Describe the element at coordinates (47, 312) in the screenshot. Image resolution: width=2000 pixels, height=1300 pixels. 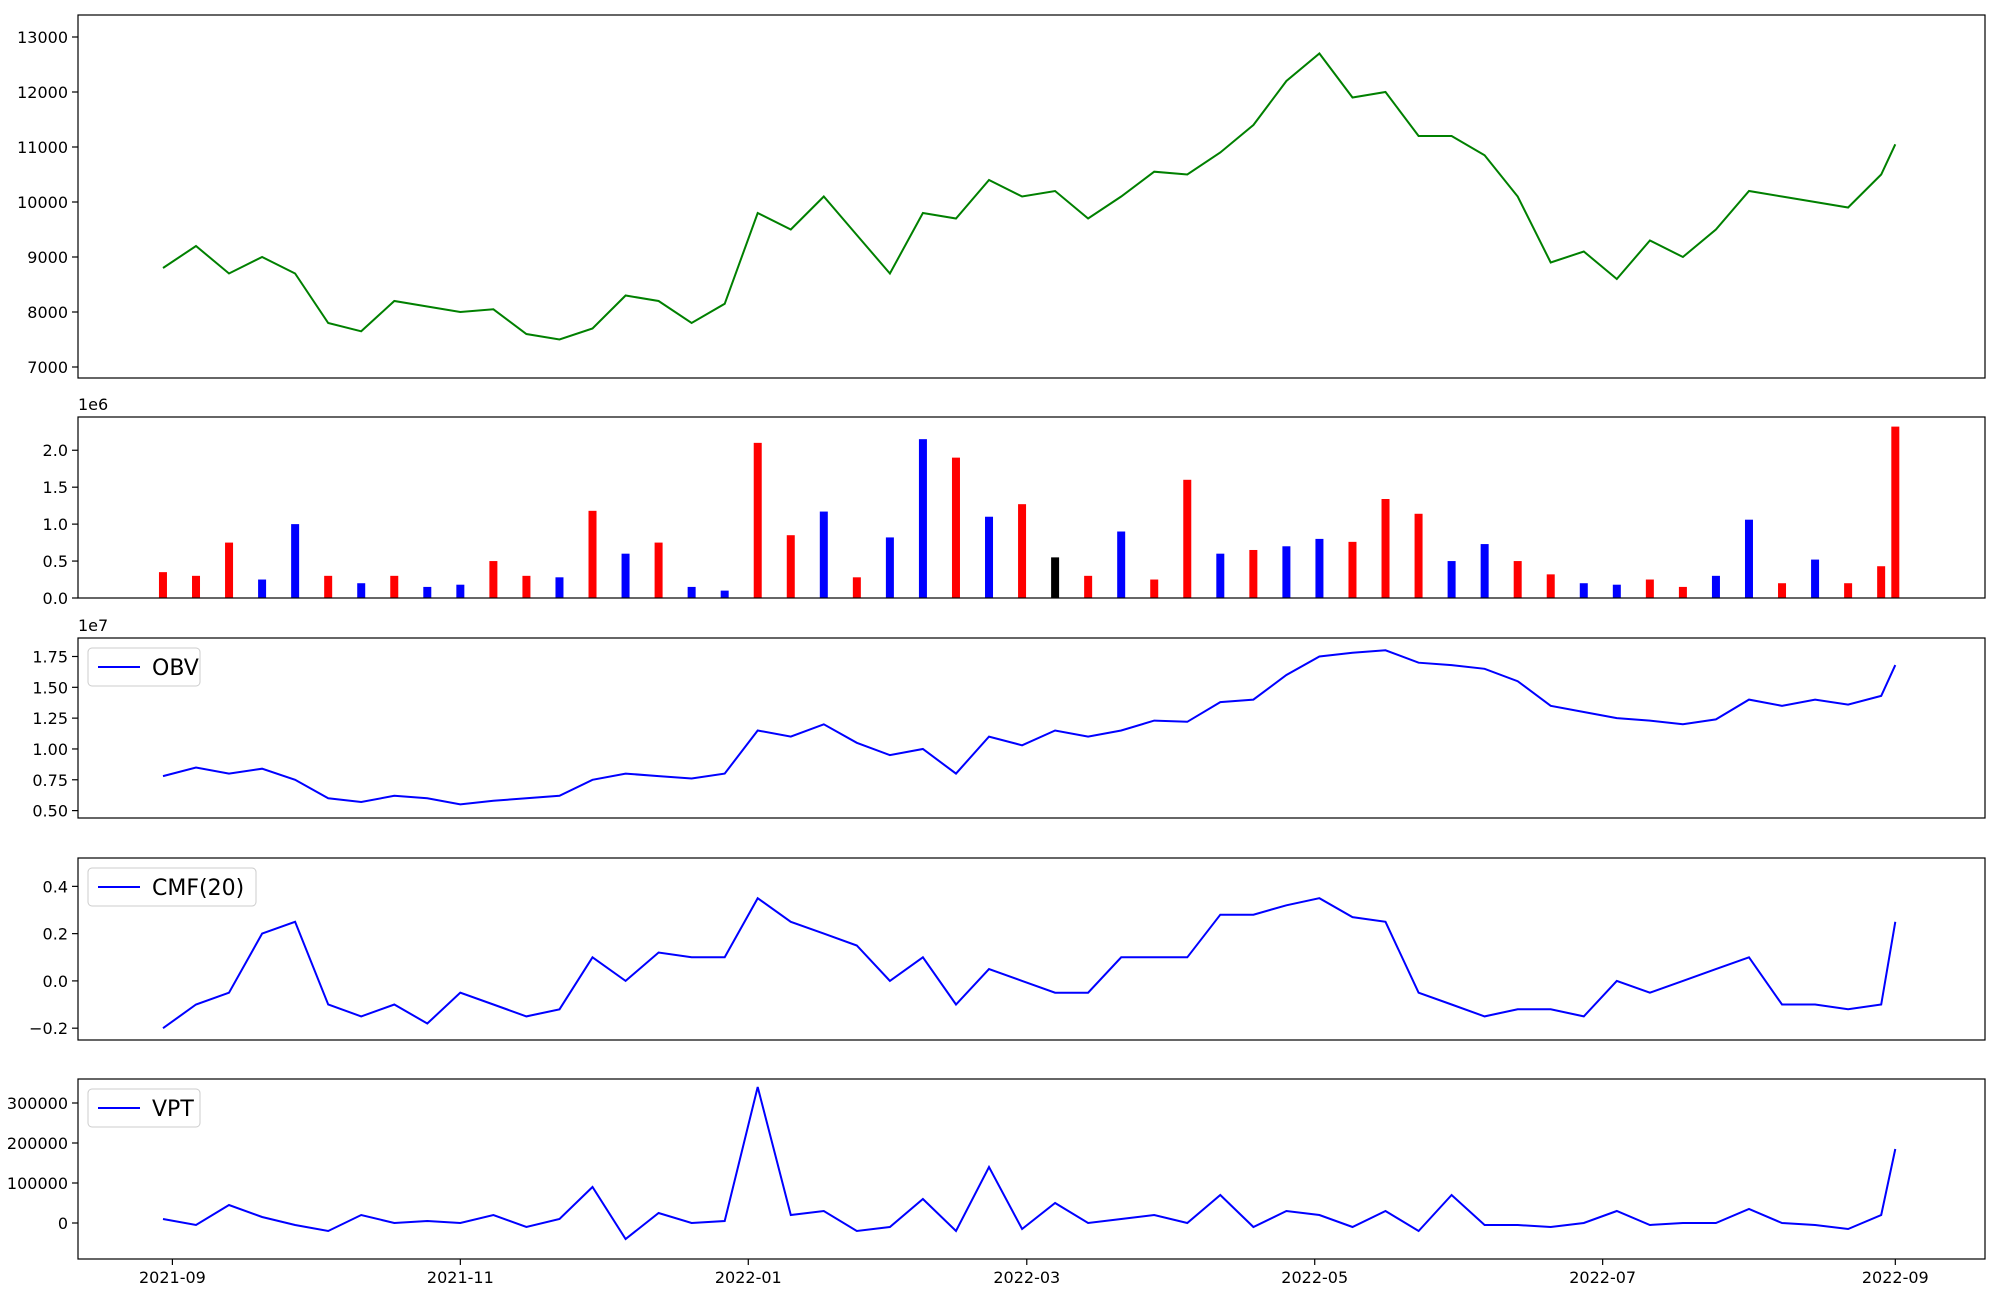
I see `y-tick-label: 8000` at that location.